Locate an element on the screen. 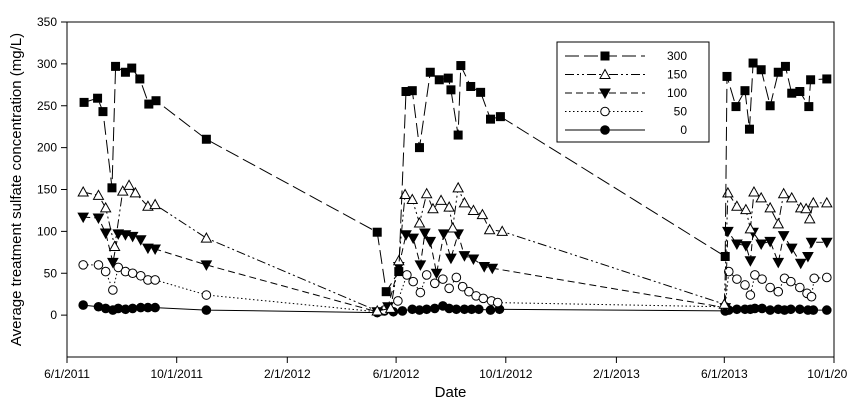 The height and width of the screenshot is (402, 848). x-tick-label: 10/1/2012 is located at coordinates (506, 374).